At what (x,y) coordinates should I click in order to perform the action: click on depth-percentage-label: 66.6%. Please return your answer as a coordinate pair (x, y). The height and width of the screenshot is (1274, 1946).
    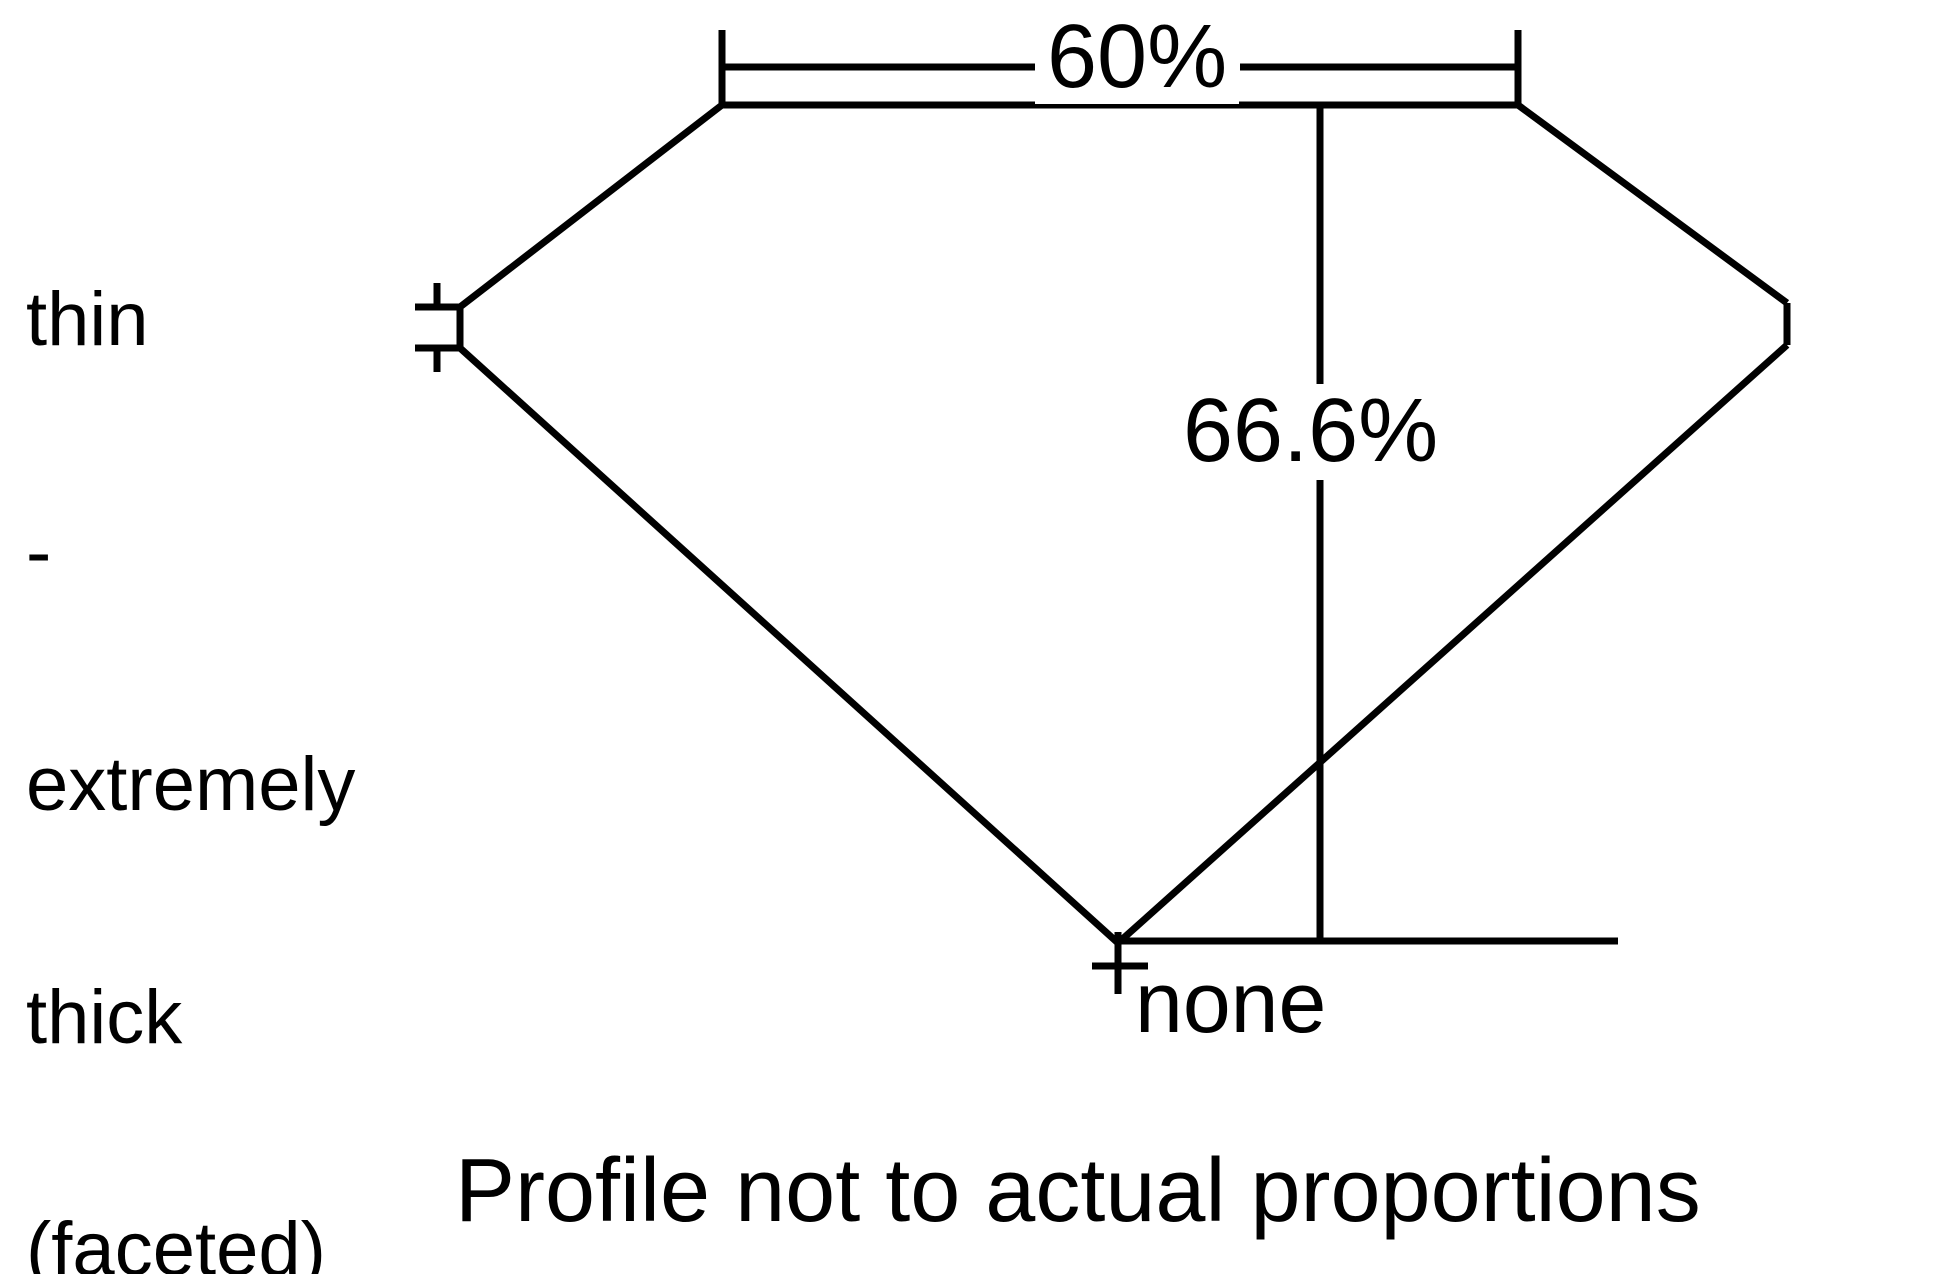
    Looking at the image, I should click on (1311, 432).